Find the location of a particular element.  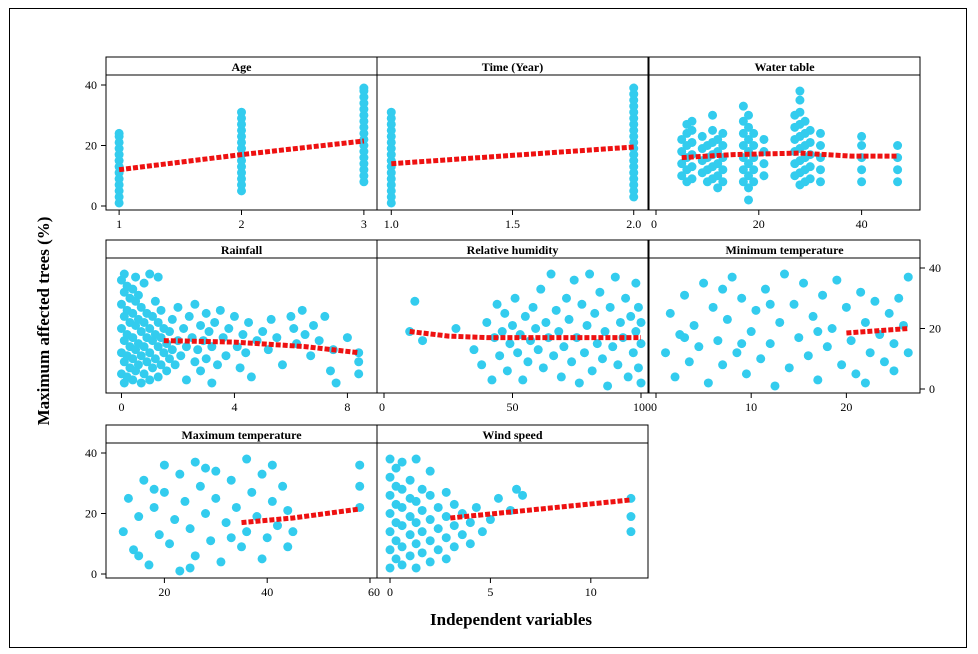

x-tick-label: 2.0 is located at coordinates (633, 224).